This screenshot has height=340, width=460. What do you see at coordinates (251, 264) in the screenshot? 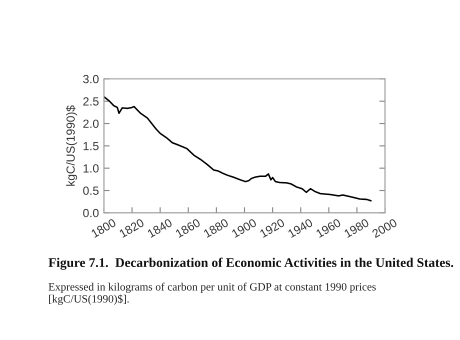
I see `text: Figure 7.1. Decarbonization of Economic Activities in the United States.` at bounding box center [251, 264].